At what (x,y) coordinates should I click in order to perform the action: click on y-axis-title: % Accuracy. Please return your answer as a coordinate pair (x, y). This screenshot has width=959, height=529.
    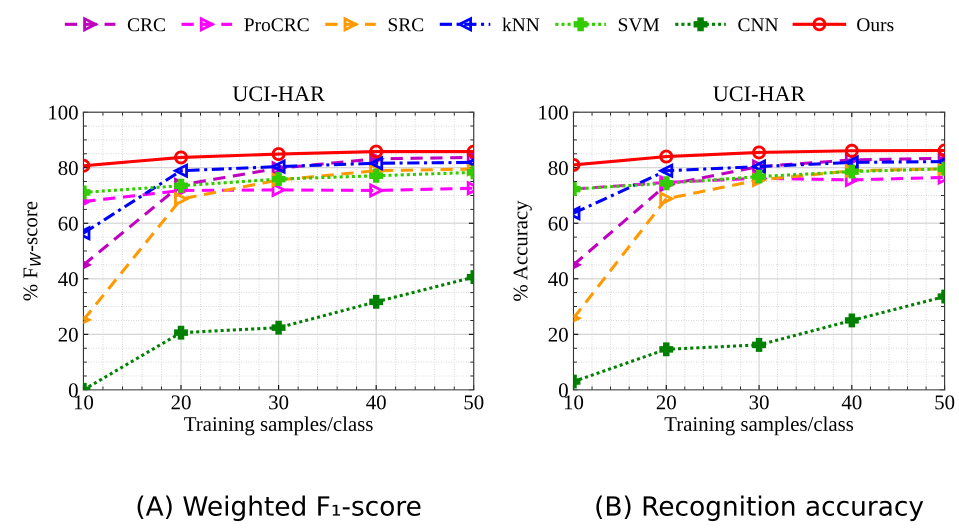
    Looking at the image, I should click on (522, 250).